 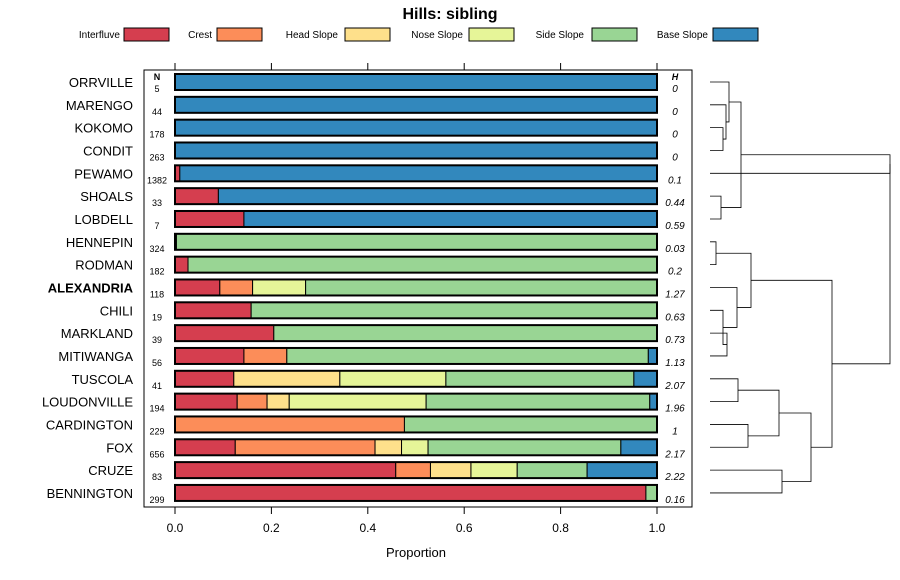 What do you see at coordinates (372, 106) in the screenshot?
I see `row-marengo: MARENGO 44 0` at bounding box center [372, 106].